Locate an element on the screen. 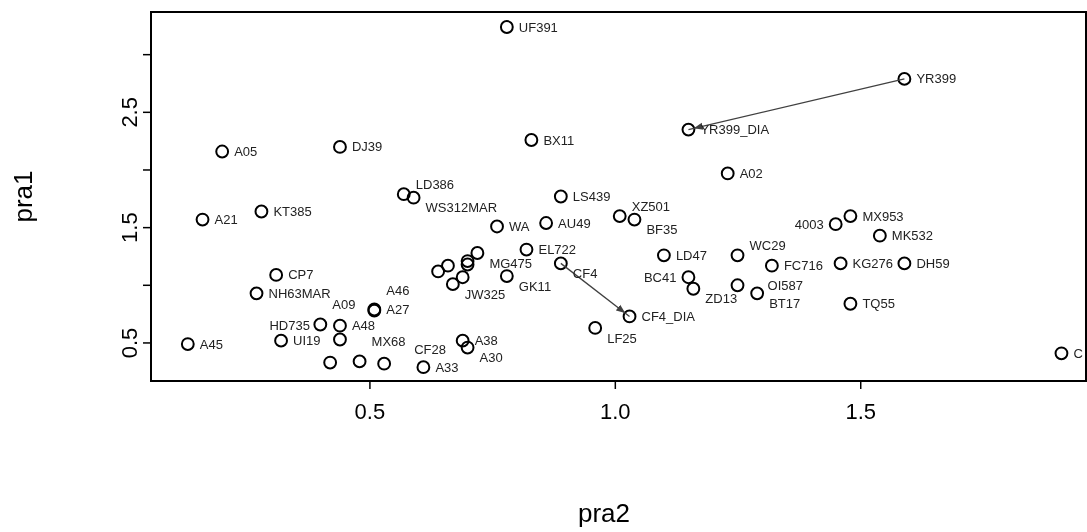 The image size is (1087, 532). annotation: A21 is located at coordinates (226, 220).